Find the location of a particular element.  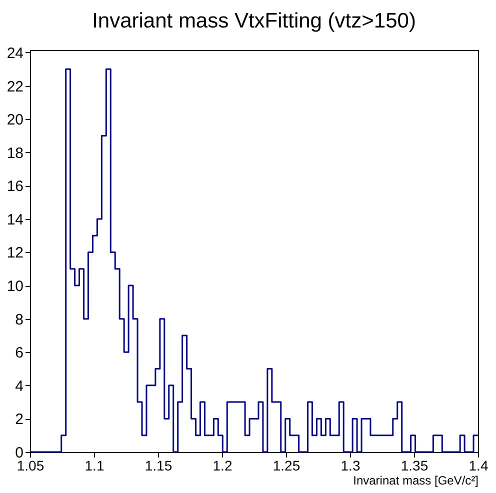

x-tick-label: 1.25 is located at coordinates (286, 466).